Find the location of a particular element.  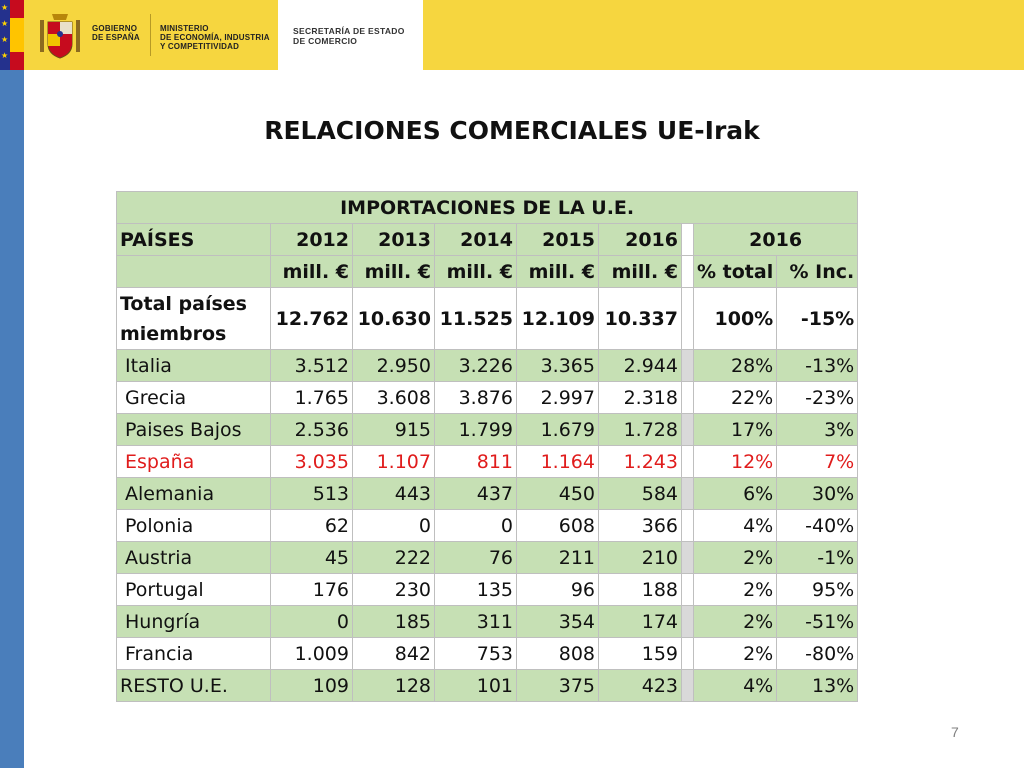

pct-inc-value: -1% is located at coordinates (817, 557).